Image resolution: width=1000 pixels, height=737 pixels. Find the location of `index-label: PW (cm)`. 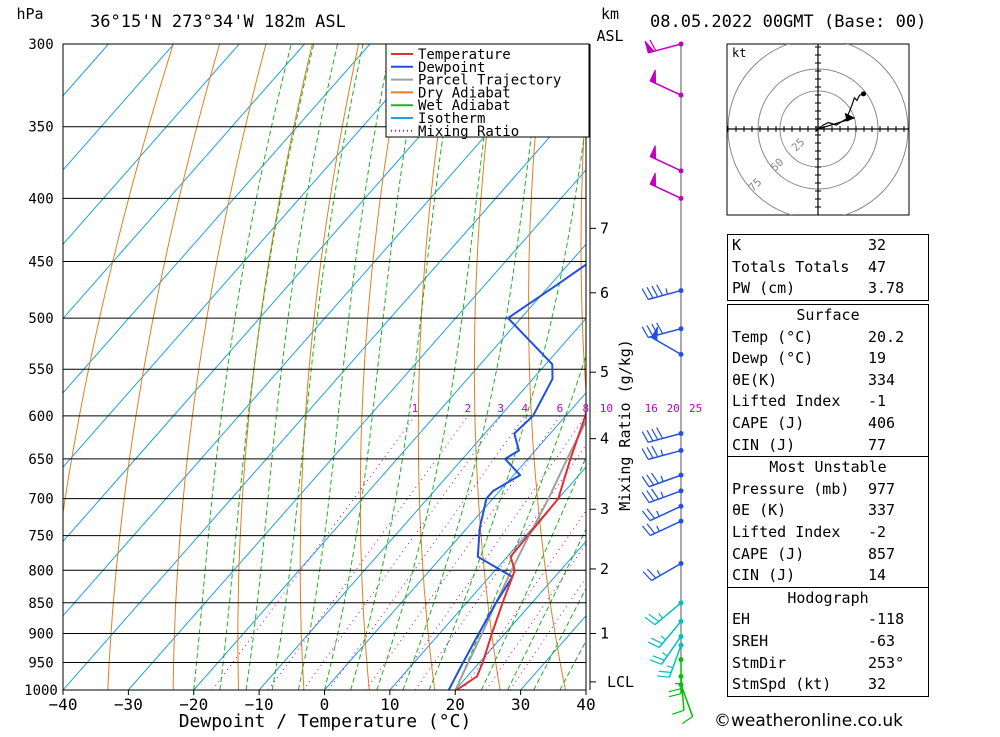

index-label: PW (cm) is located at coordinates (763, 289).